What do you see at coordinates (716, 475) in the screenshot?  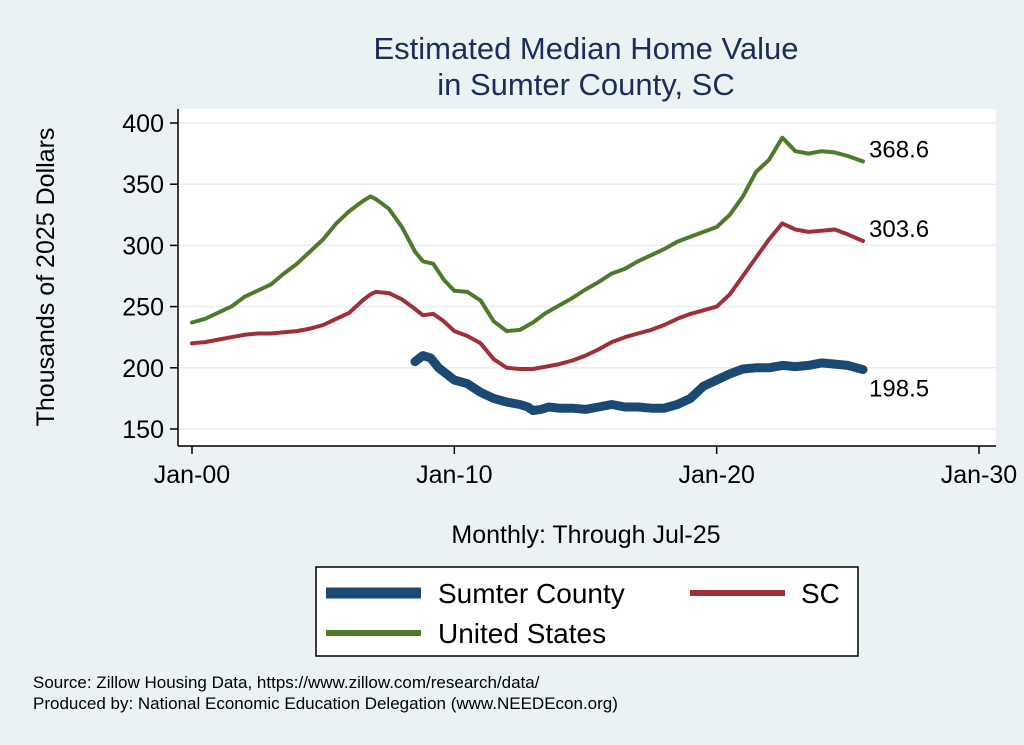 I see `x-tick-label: Jan-20` at bounding box center [716, 475].